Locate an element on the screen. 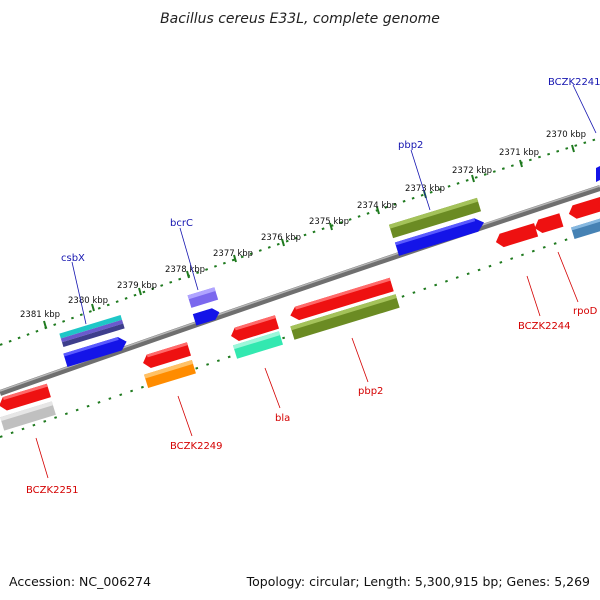 This screenshot has width=600, height=600. gene-block-pbp2-lower is located at coordinates (345, 317).